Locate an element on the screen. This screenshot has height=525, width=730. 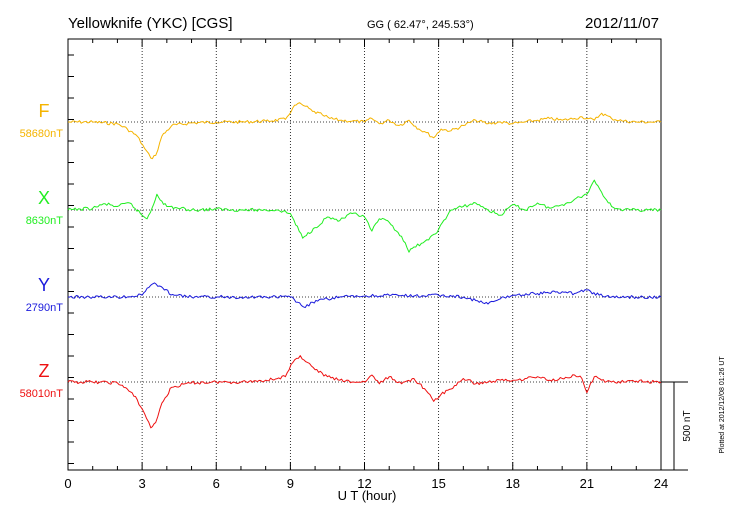
date-label: 2012/11/07 is located at coordinates (622, 23).